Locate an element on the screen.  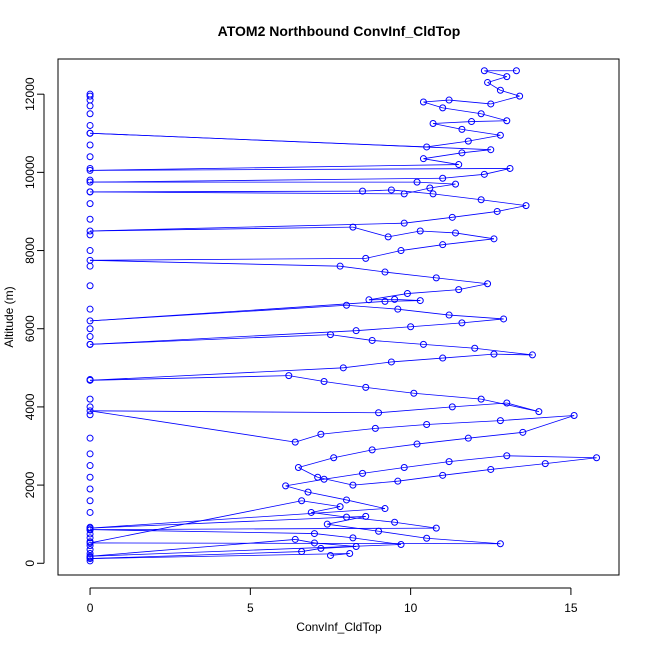
x-tick-label: 10 is located at coordinates (411, 608).